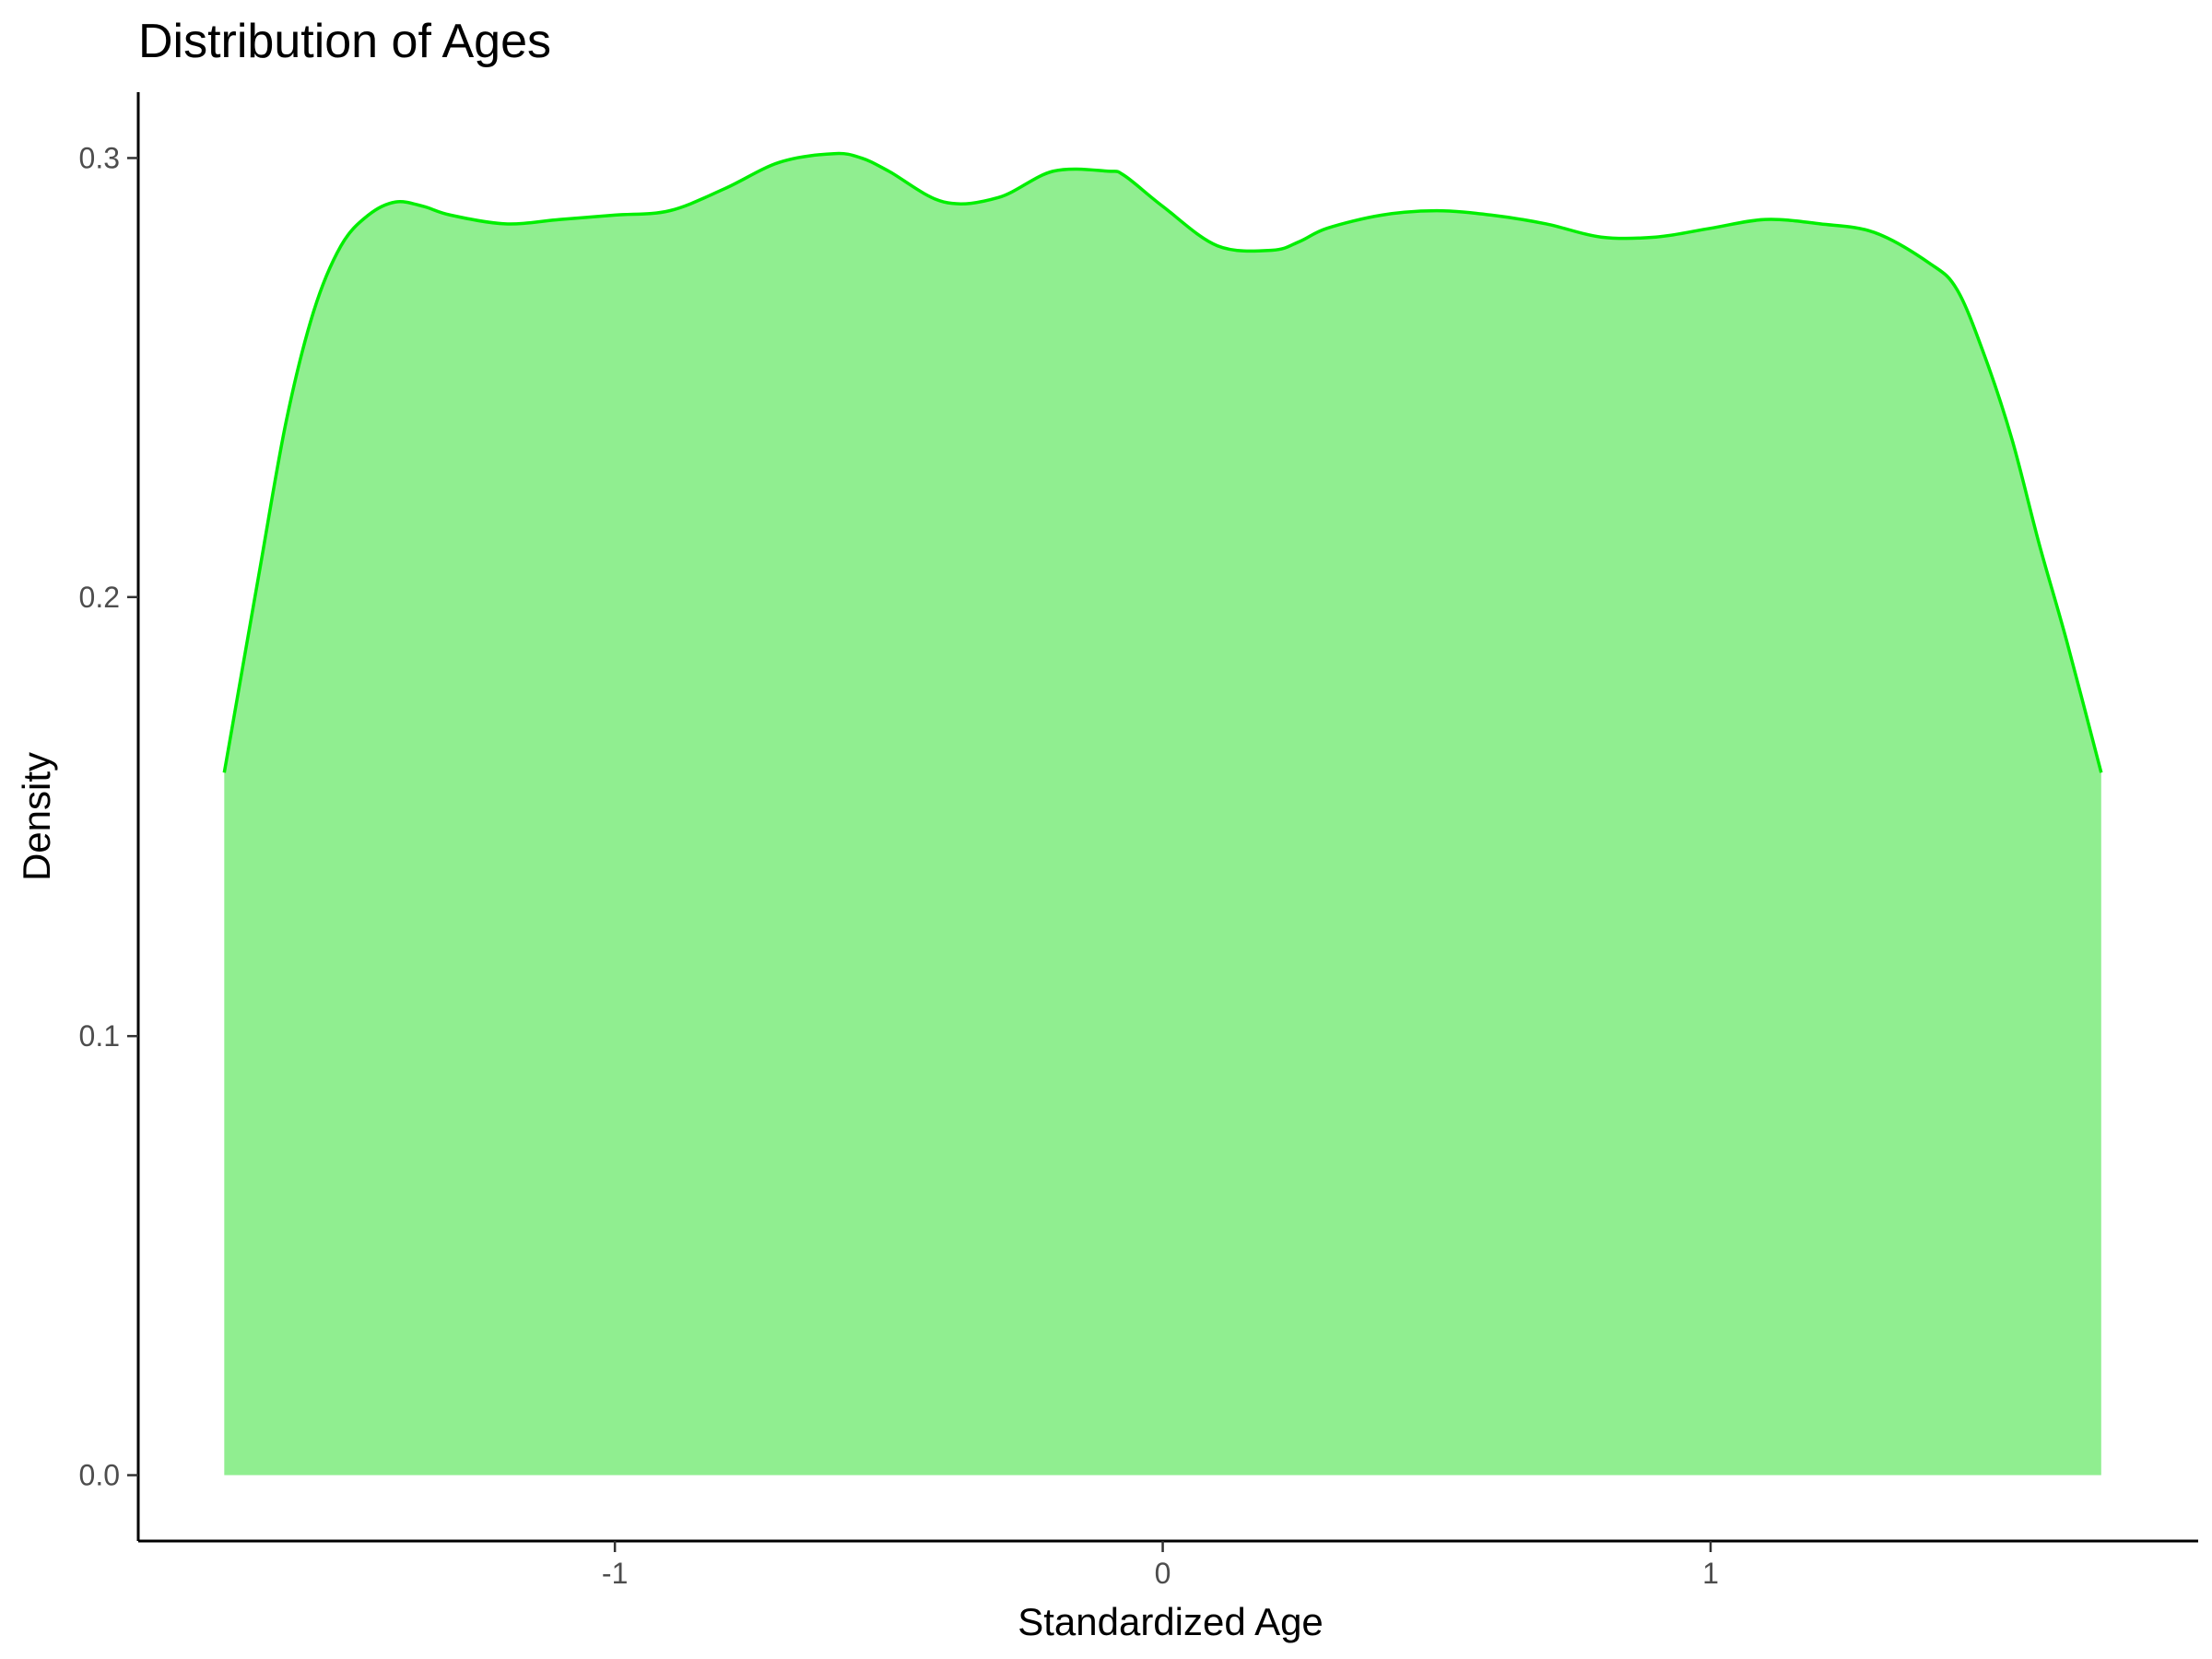 The height and width of the screenshot is (1659, 2212). What do you see at coordinates (615, 1573) in the screenshot?
I see `x-tick-label: -1` at bounding box center [615, 1573].